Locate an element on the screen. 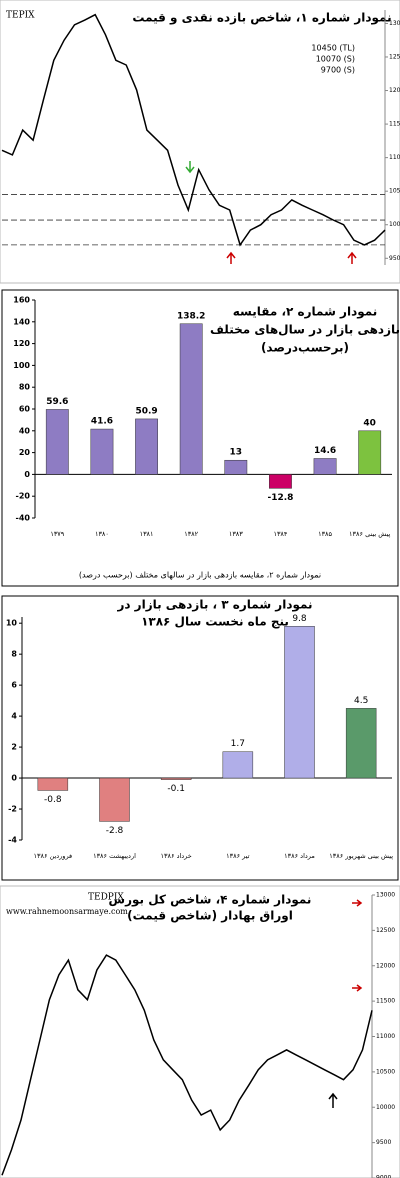  value-label: -12.8 is located at coordinates (280, 498).